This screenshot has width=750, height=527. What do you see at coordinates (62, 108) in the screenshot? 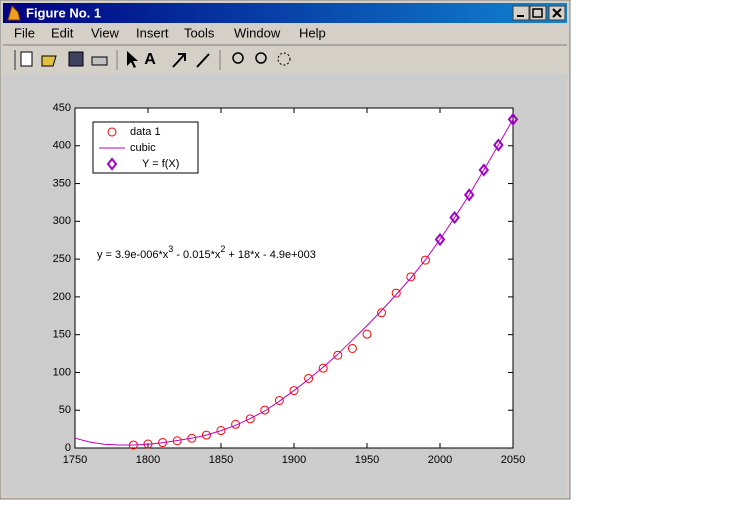
I see `y-tick-label: 450` at bounding box center [62, 108].